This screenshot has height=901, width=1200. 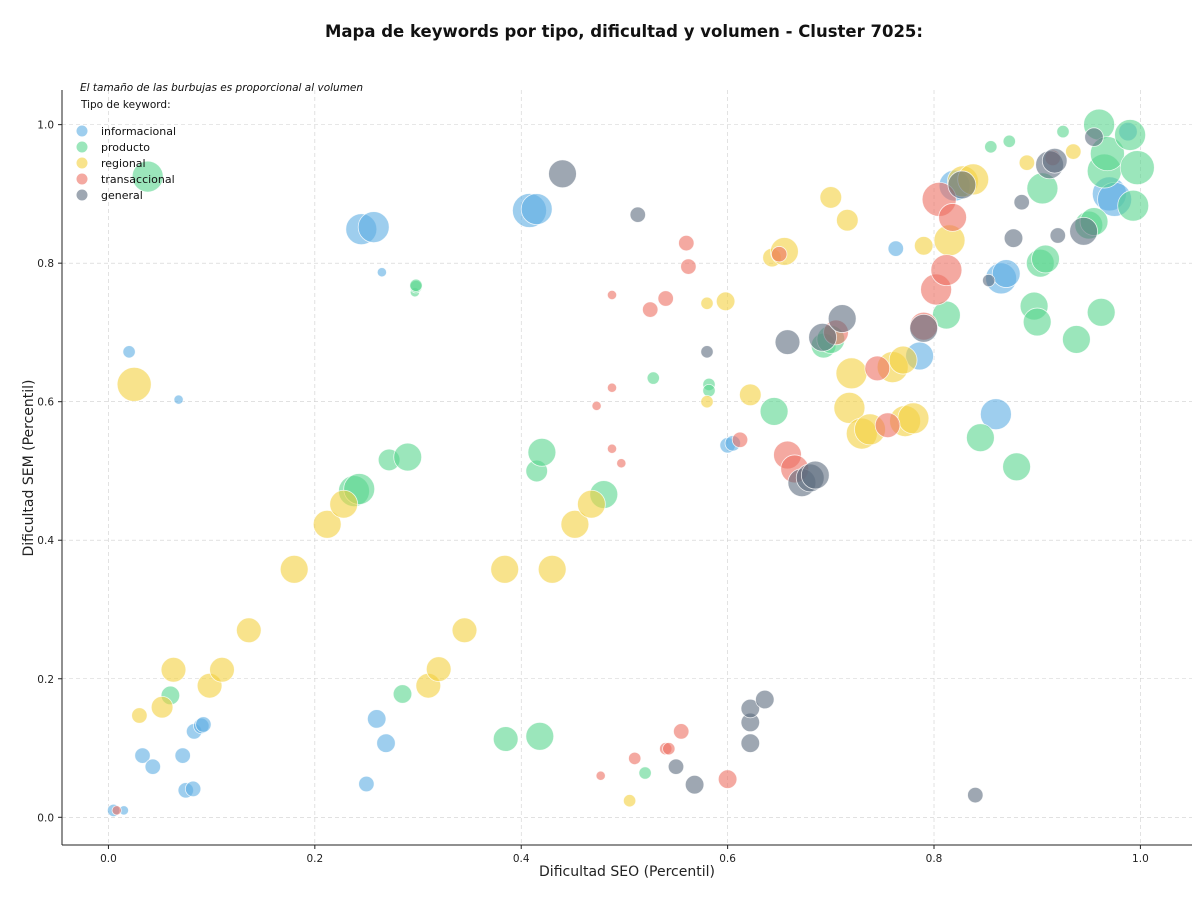 I want to click on legend-label: transaccional, so click(x=138, y=179).